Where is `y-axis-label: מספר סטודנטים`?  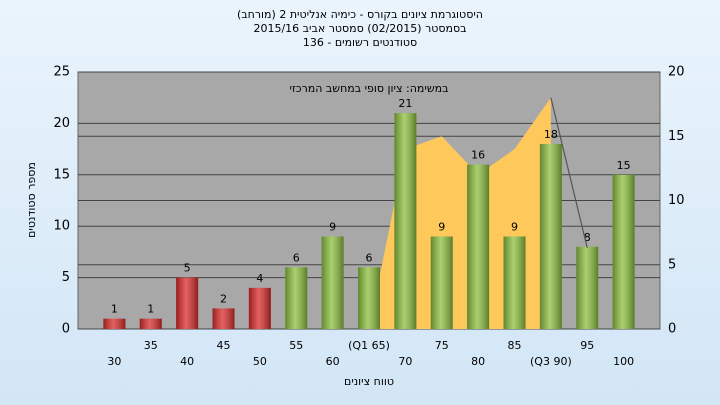
y-axis-label: מספר סטודנטים is located at coordinates (31, 200).